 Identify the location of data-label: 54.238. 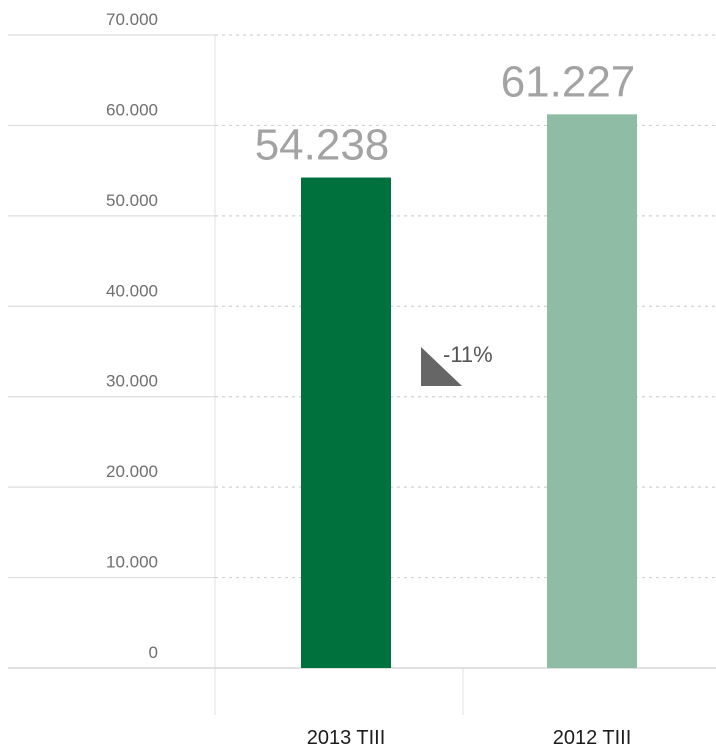
(322, 145).